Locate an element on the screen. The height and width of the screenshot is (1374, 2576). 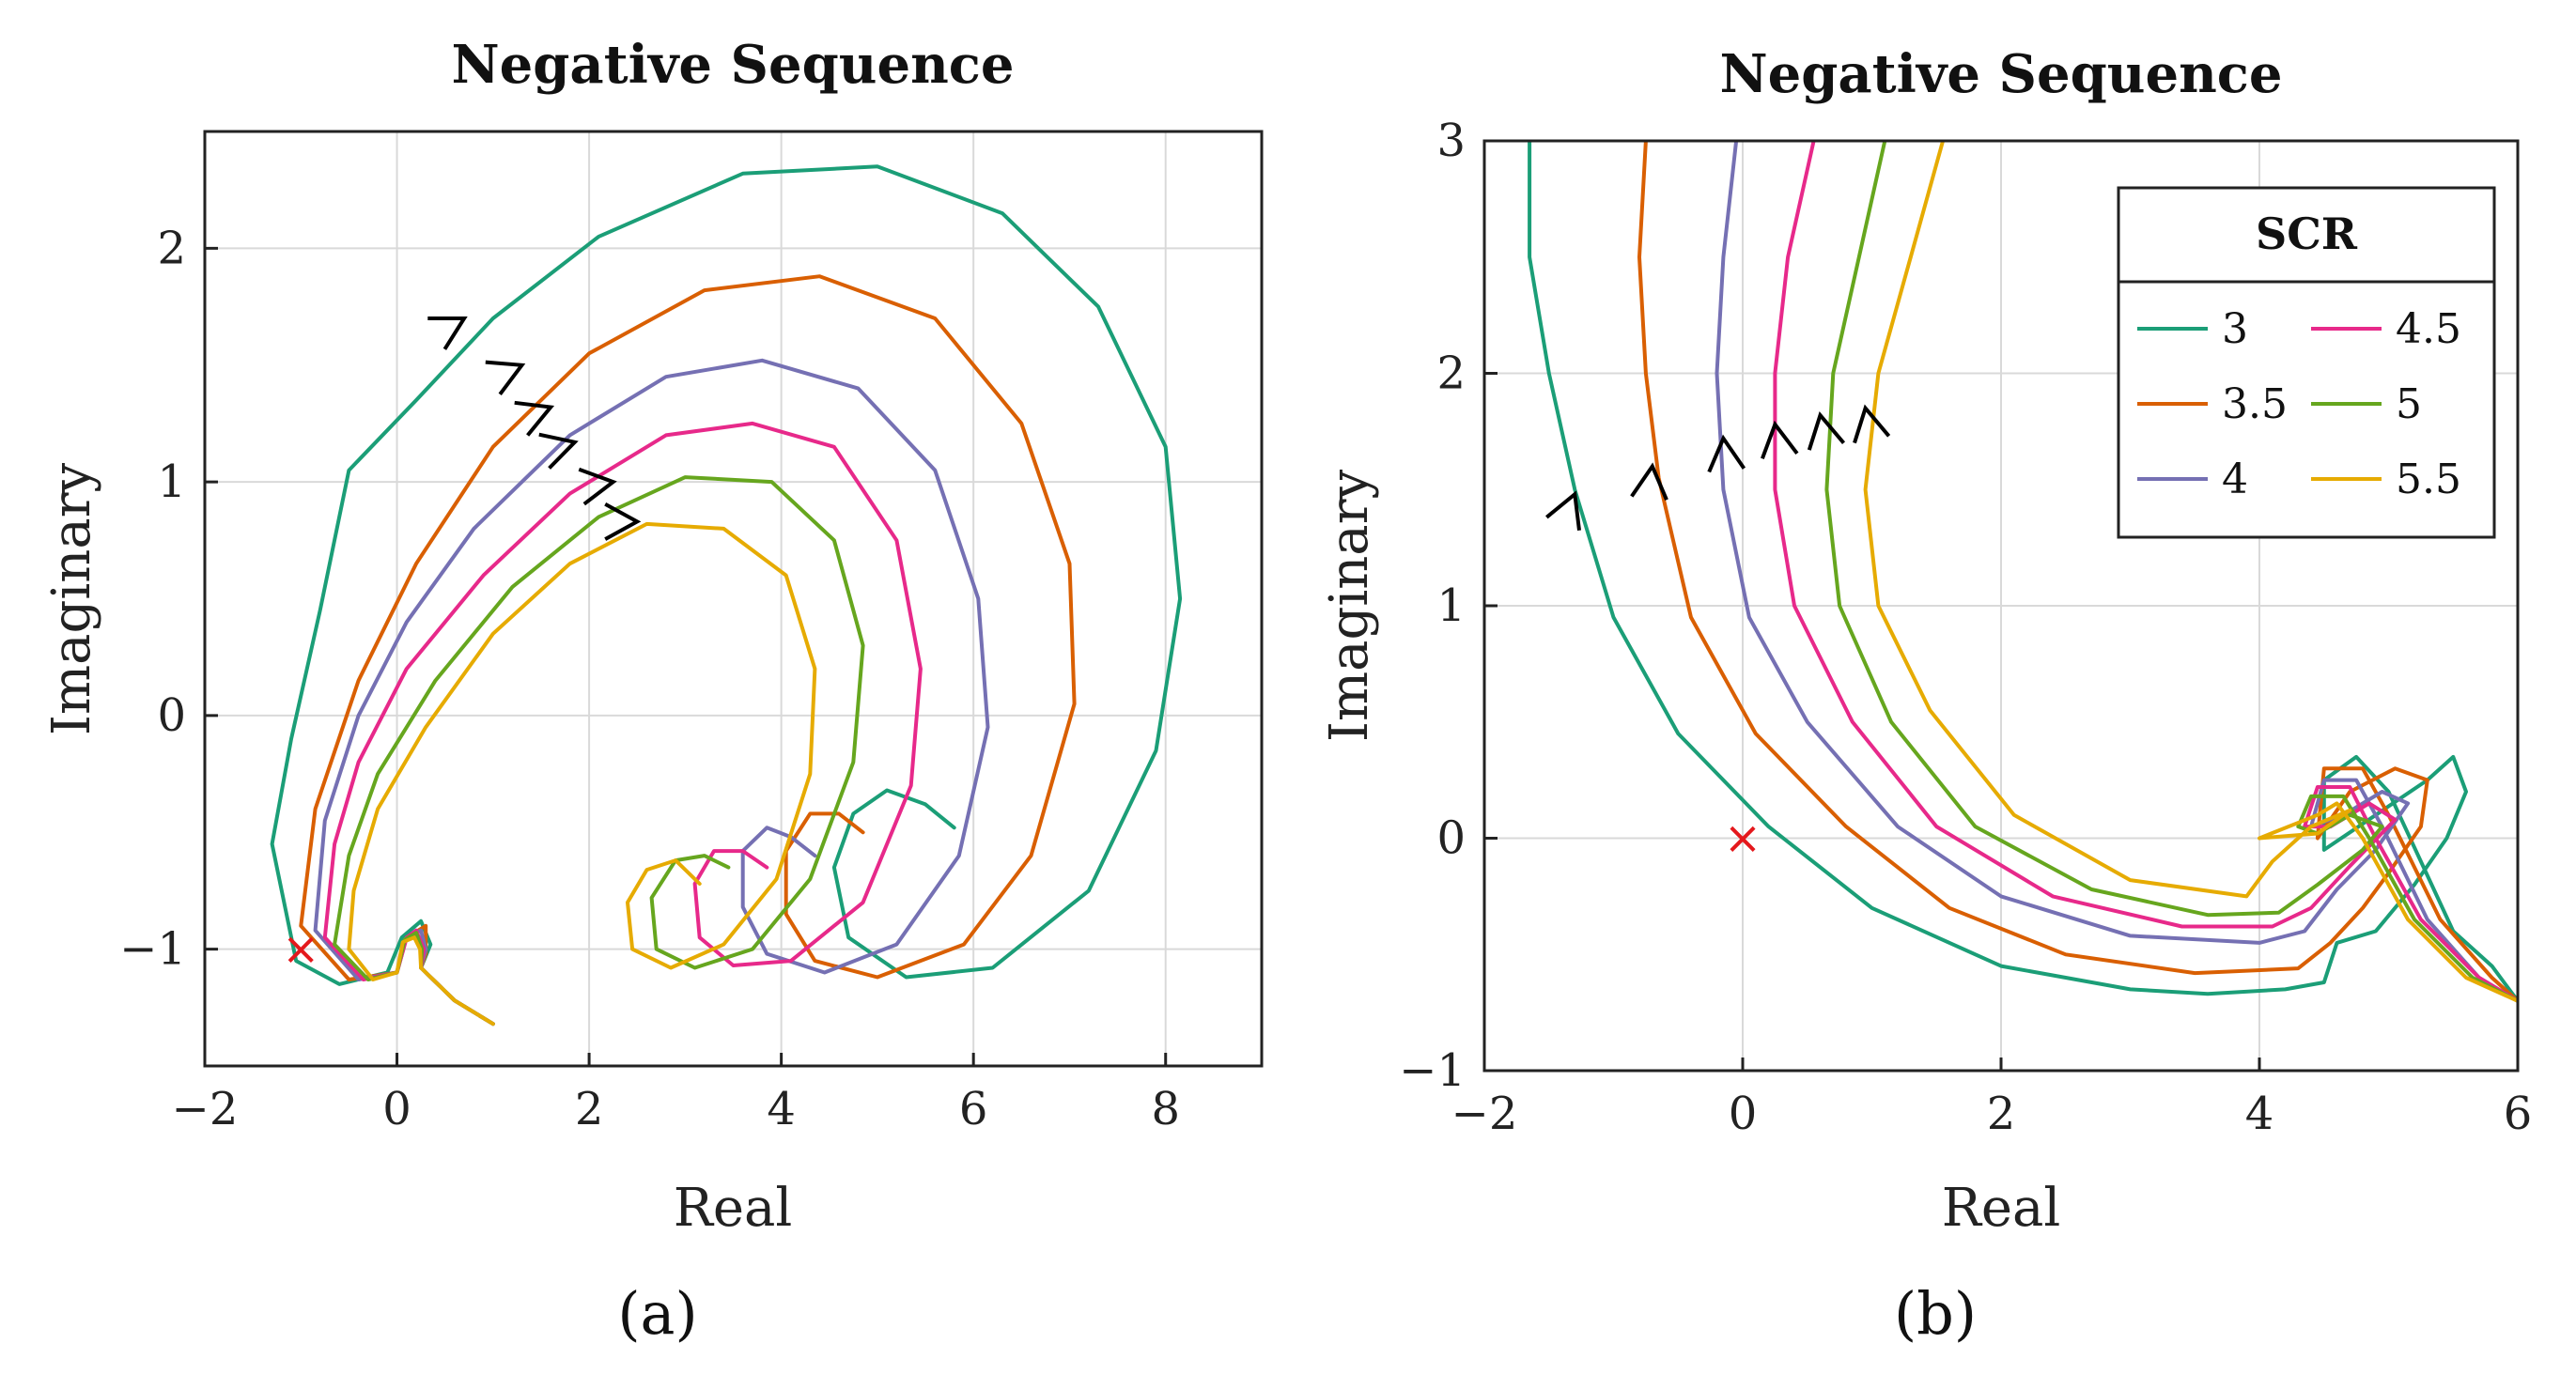
caption-a: (a) is located at coordinates (657, 1313).